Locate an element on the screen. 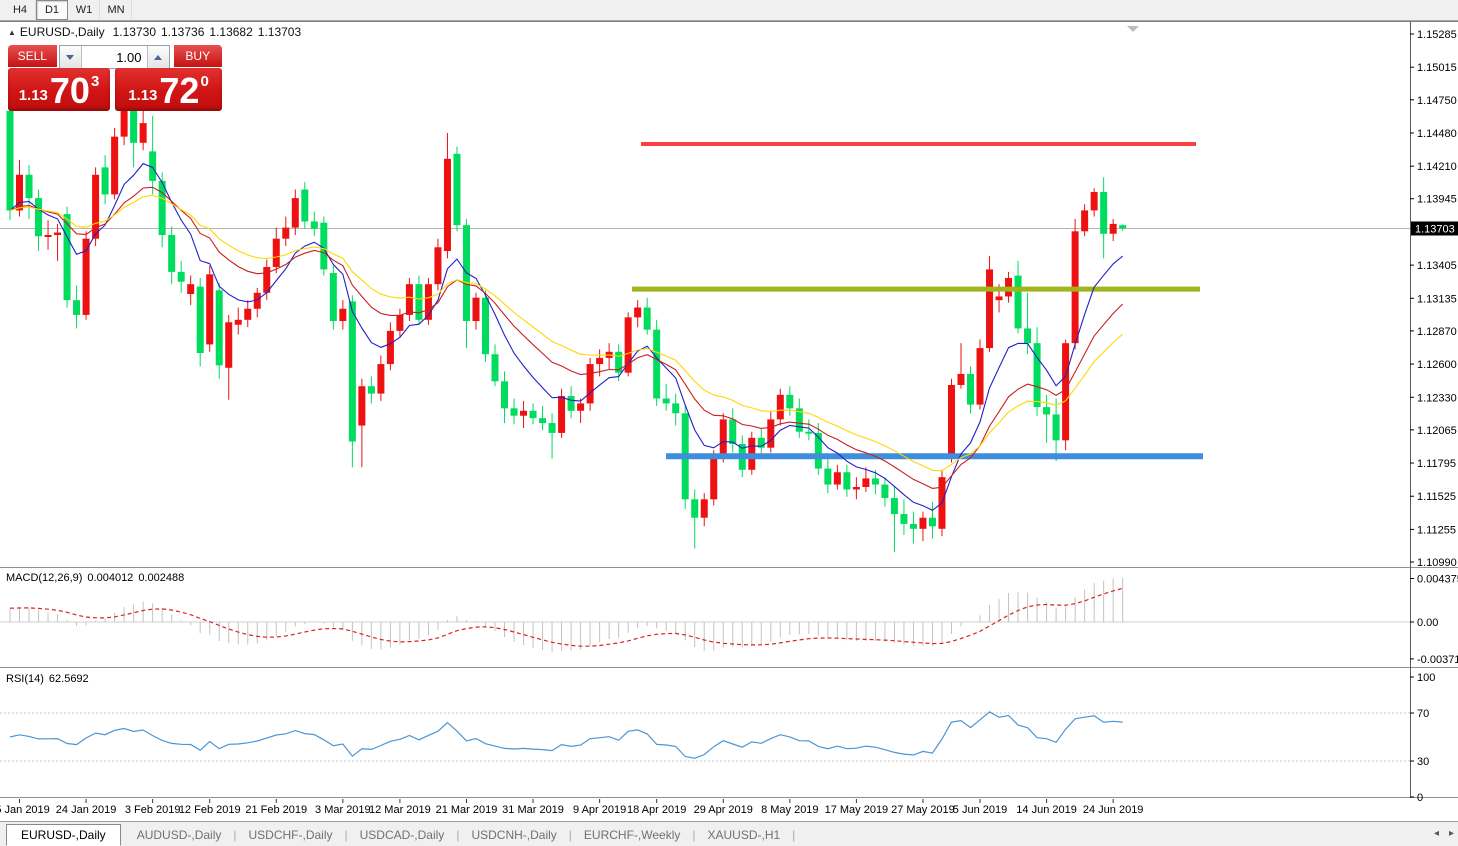  sell-button: SELL is located at coordinates (32, 56).